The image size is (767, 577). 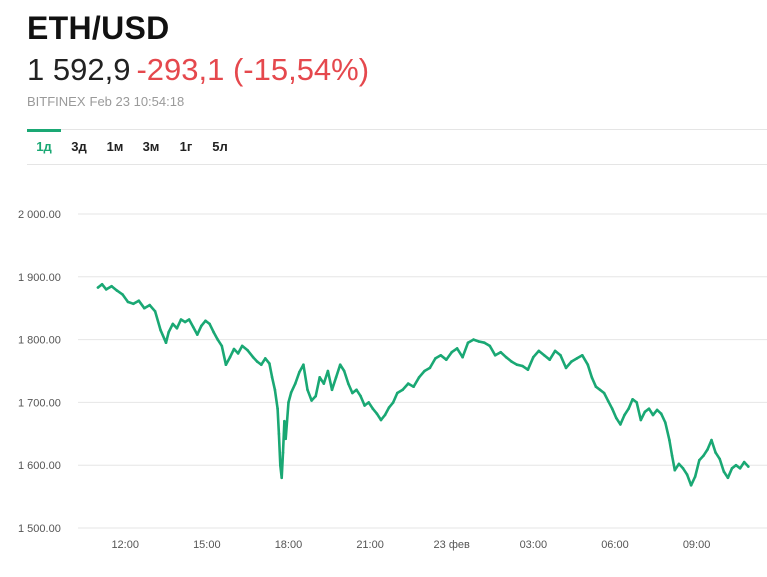 I want to click on x-tick-label: 06:00, so click(x=615, y=545).